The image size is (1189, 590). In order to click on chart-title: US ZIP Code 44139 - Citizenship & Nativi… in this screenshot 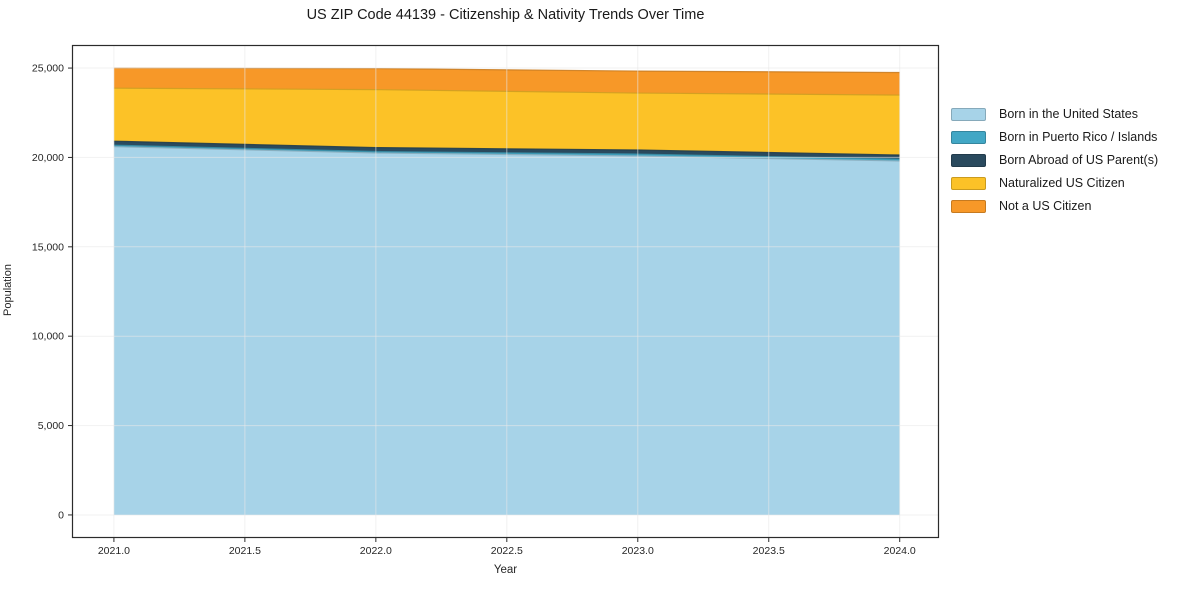, I will do `click(505, 15)`.